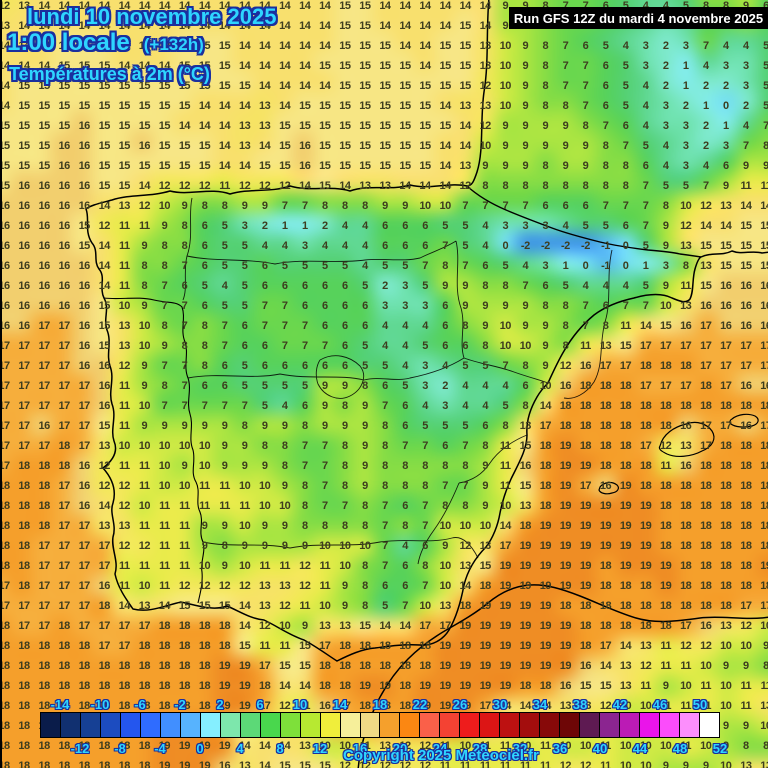 The image size is (768, 768). I want to click on scale-tick-label: 18, so click(380, 704).